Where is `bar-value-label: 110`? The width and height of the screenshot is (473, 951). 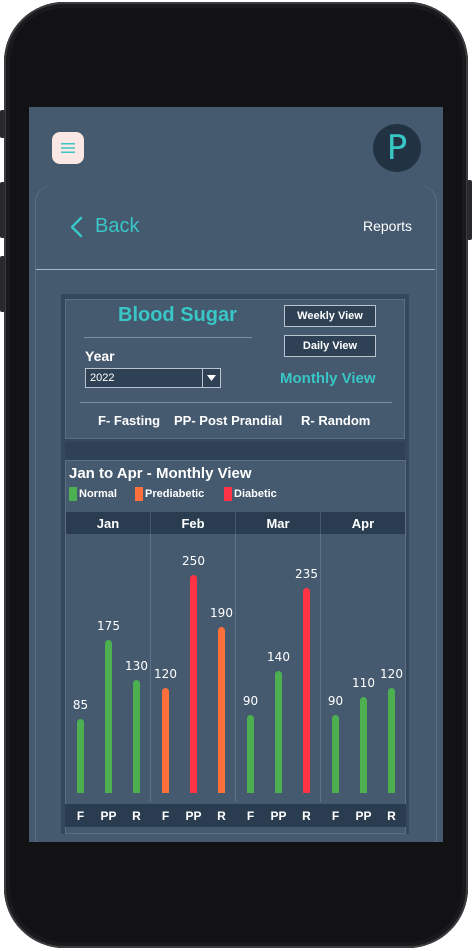 bar-value-label: 110 is located at coordinates (363, 683).